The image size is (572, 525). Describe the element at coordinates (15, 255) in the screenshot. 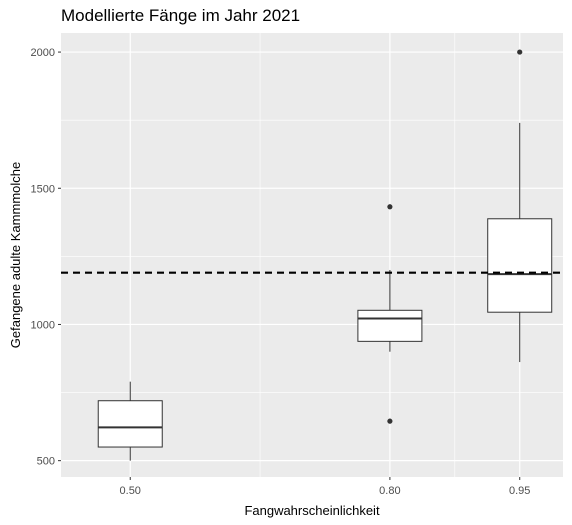

I see `y-axis-title: Gefangene adulte Kammmolche` at that location.